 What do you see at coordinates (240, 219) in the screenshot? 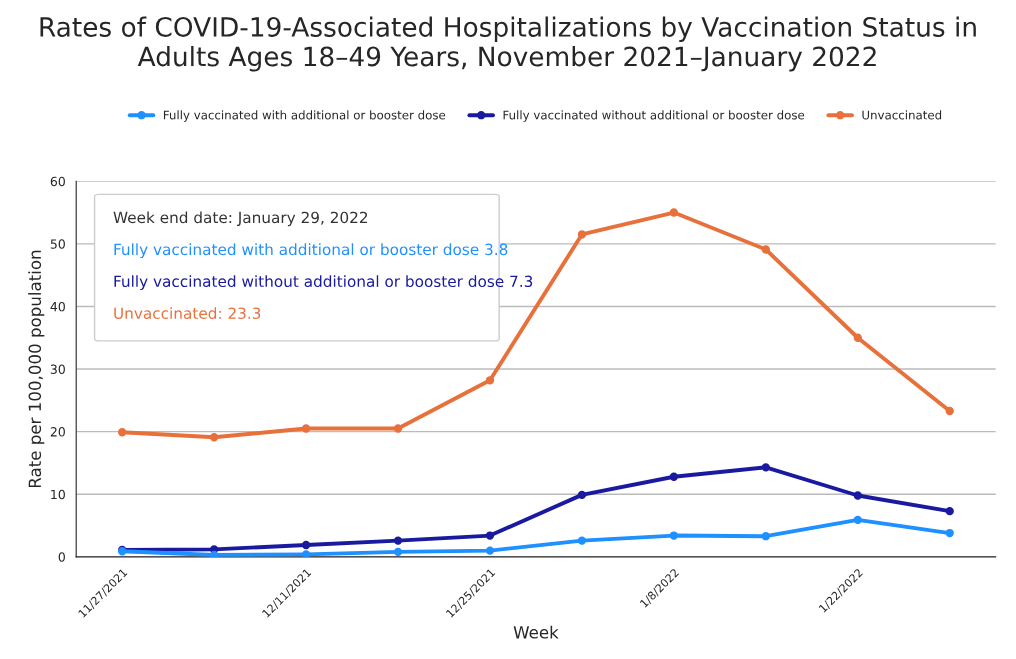
I see `annotation: Week end date: January 29, 2022` at bounding box center [240, 219].